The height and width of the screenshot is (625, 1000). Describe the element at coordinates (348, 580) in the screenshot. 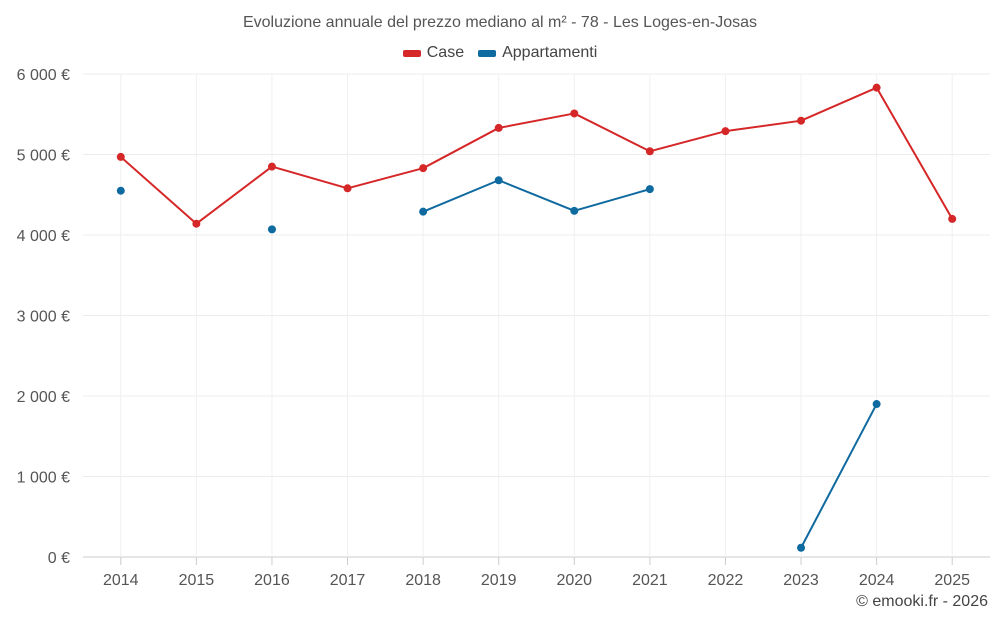

I see `x-tick-label: 2017` at that location.